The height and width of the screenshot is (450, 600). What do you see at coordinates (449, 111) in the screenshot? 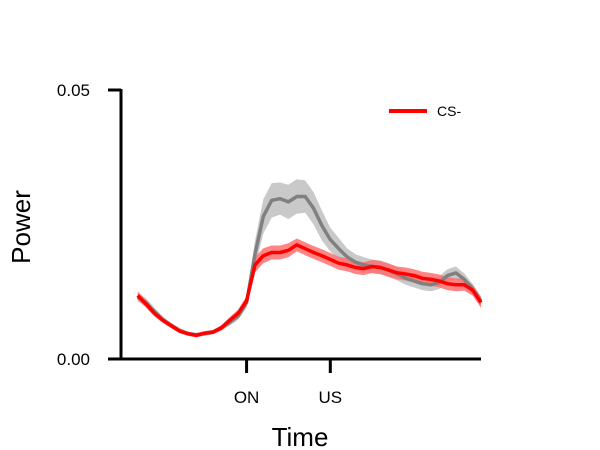
I see `legend-label-cs-minus: CS-` at bounding box center [449, 111].